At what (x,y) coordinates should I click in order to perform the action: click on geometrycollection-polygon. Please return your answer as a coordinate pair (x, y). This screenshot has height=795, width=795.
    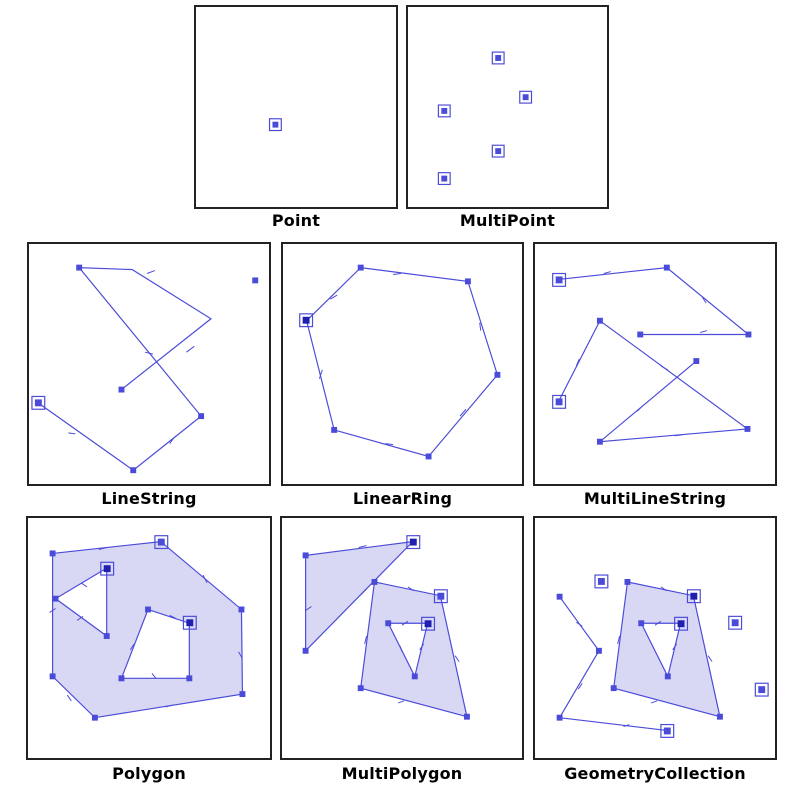
    Looking at the image, I should click on (667, 649).